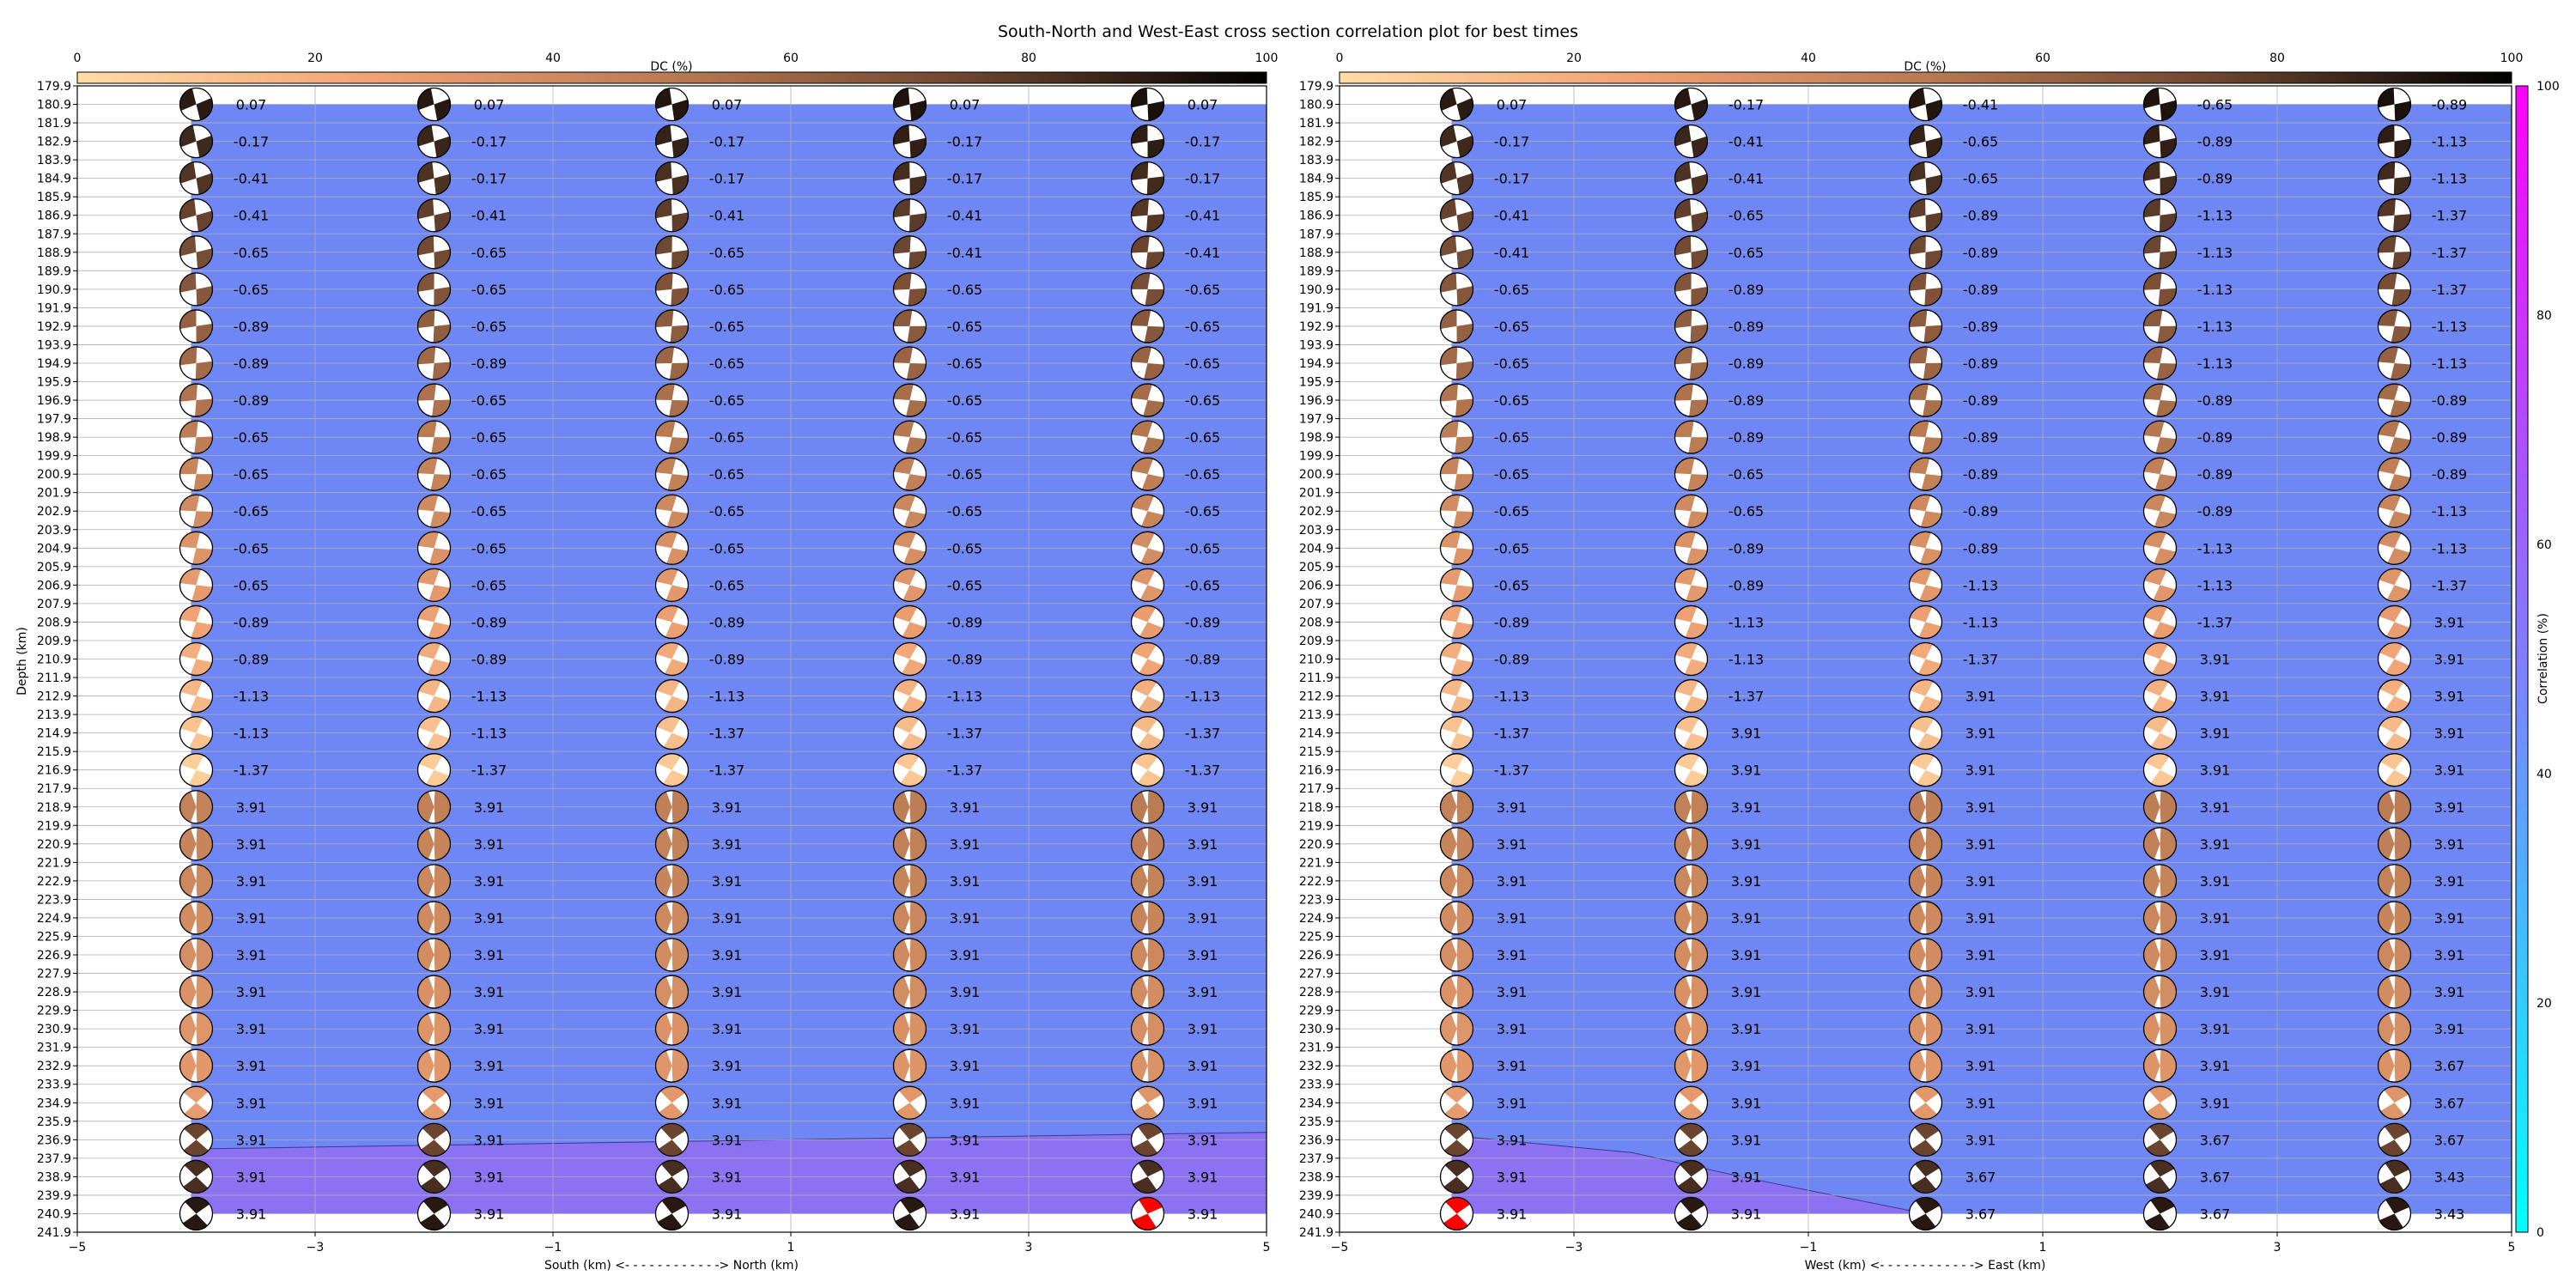 This screenshot has width=2576, height=1288. What do you see at coordinates (1316, 585) in the screenshot?
I see `depth-tick-label: 206.9` at bounding box center [1316, 585].